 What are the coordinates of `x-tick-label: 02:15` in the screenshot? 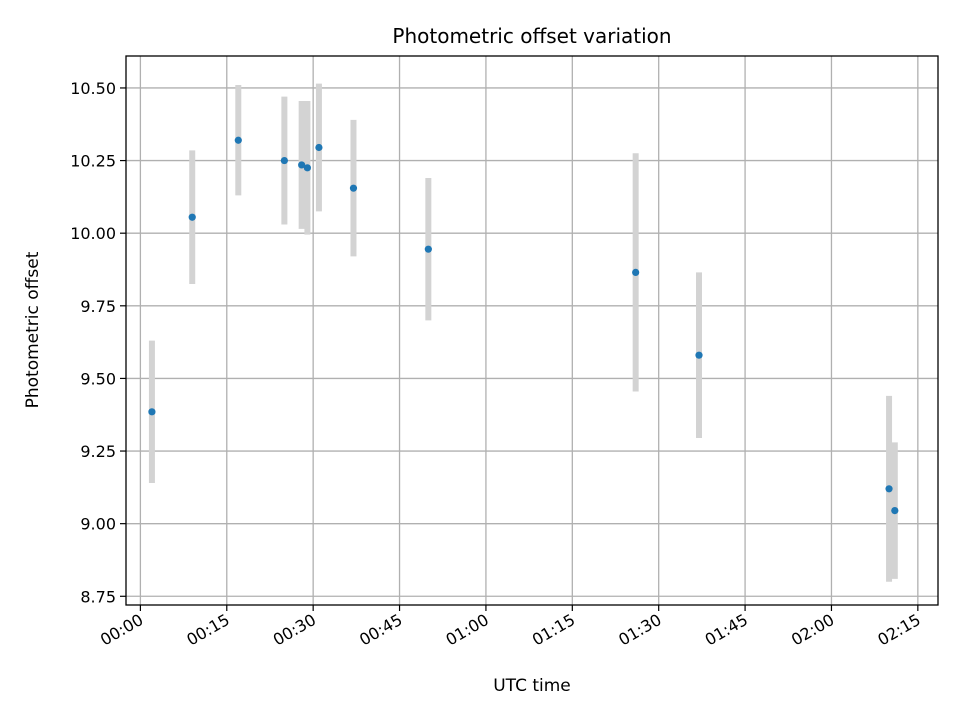 It's located at (898, 630).